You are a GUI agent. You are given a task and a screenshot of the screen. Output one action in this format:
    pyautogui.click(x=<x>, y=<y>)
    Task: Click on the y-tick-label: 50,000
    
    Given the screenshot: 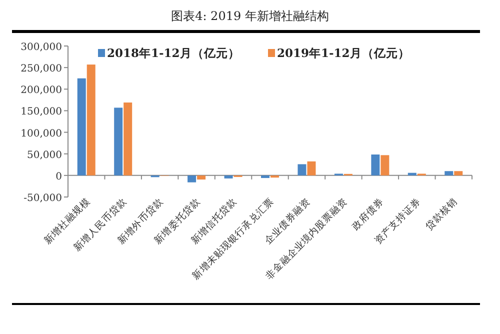 What is the action you would take?
    pyautogui.click(x=44, y=155)
    